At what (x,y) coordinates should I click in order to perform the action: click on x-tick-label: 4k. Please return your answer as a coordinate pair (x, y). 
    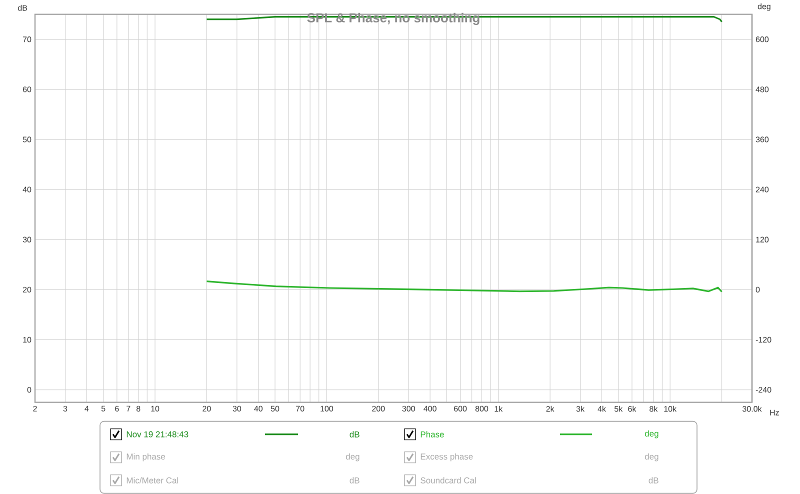
    Looking at the image, I should click on (602, 409).